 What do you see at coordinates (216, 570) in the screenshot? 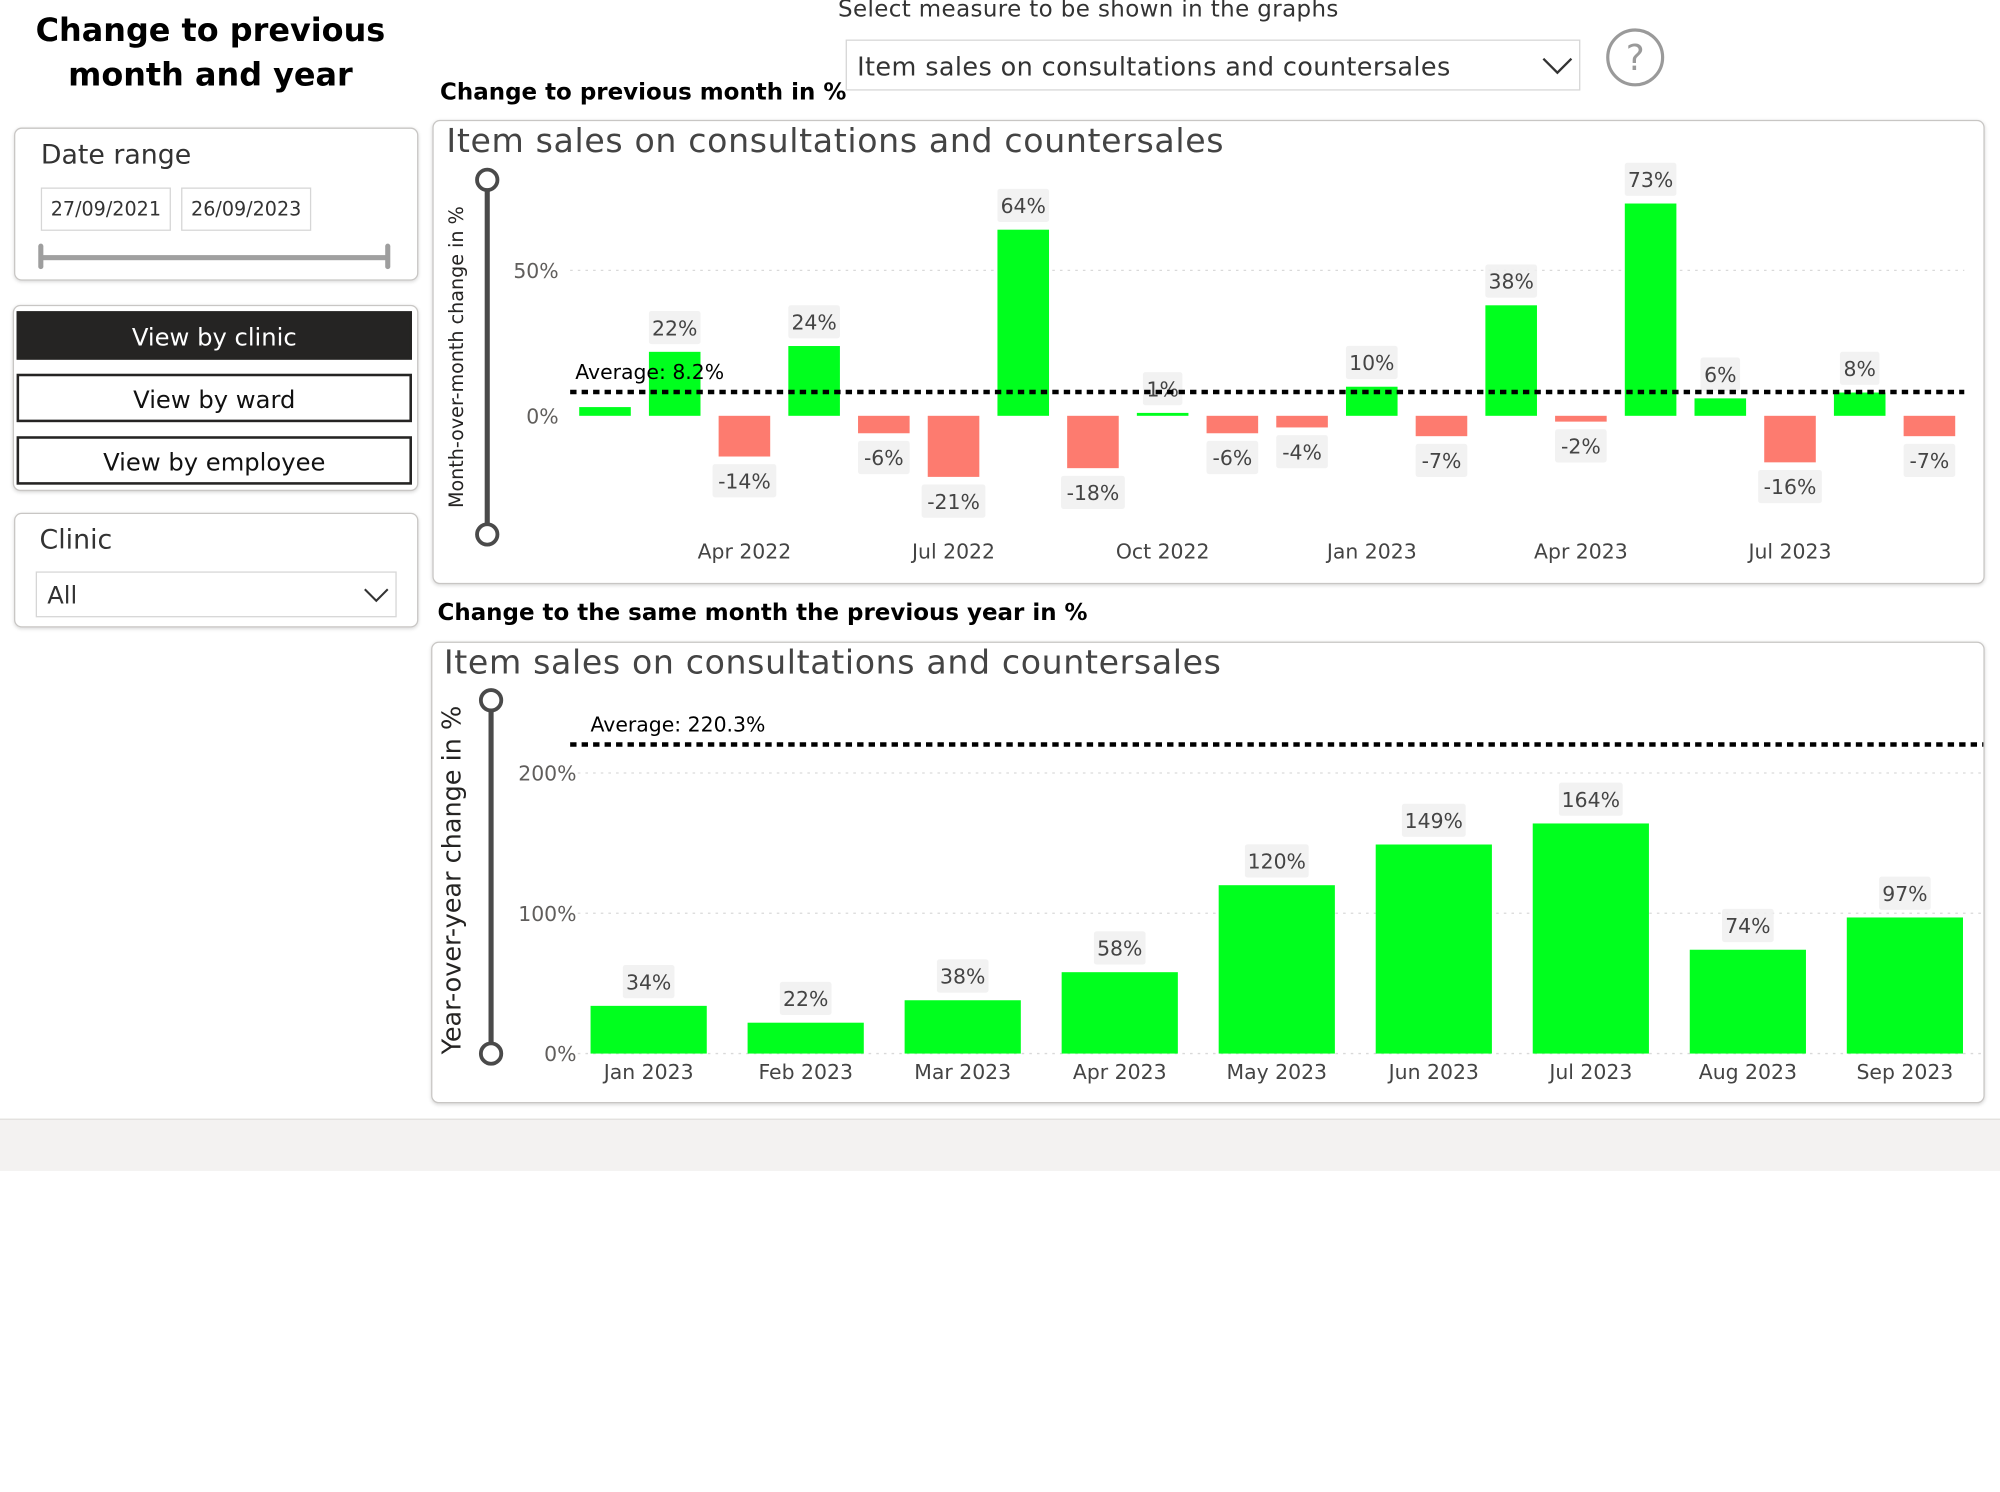
I see `clinic-slicer: Clinic All` at bounding box center [216, 570].